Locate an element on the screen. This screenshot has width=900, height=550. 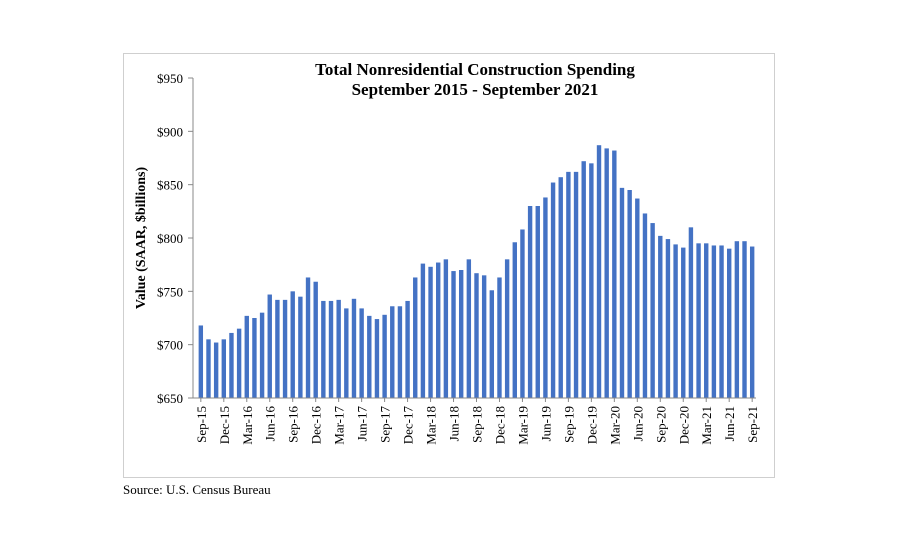
y-tick-label: $850 is located at coordinates (170, 185).